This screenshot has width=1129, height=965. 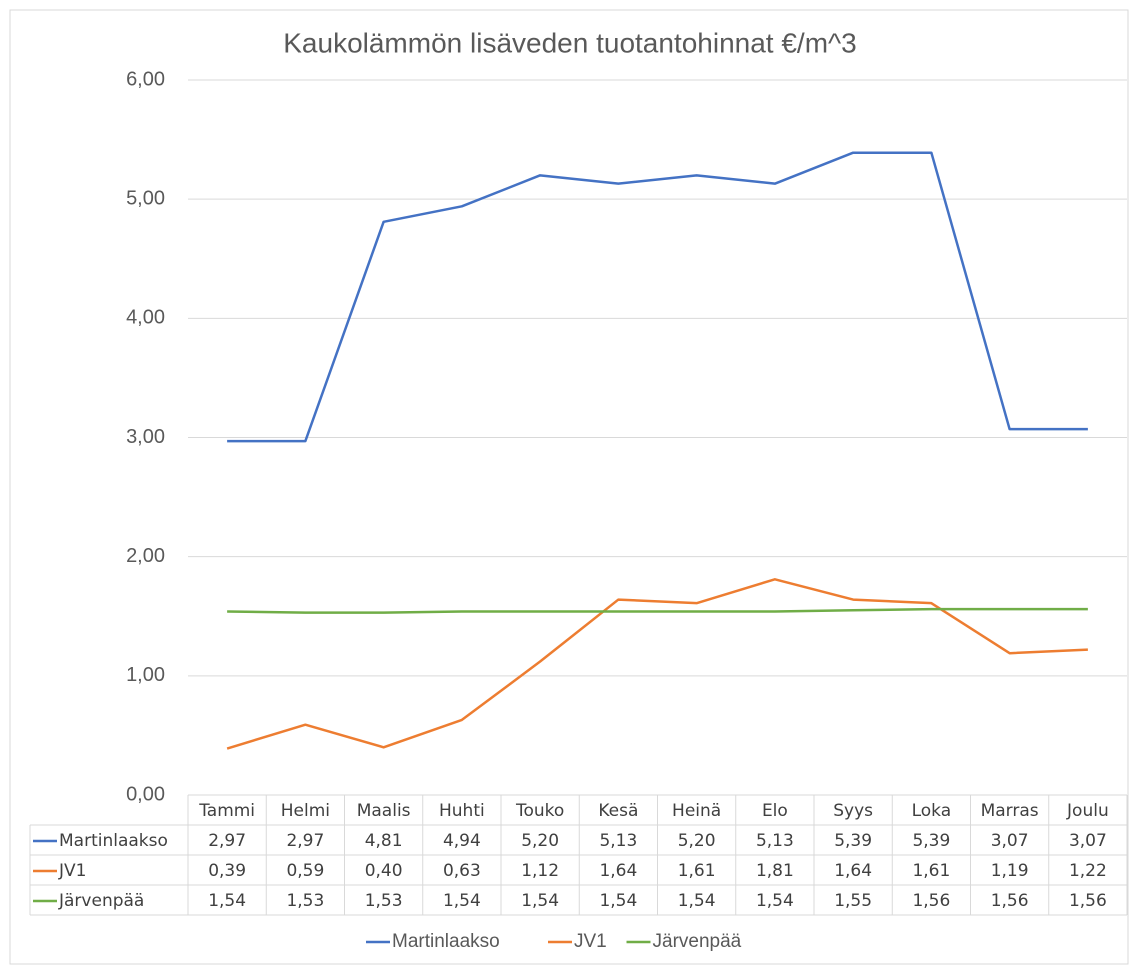 What do you see at coordinates (853, 901) in the screenshot?
I see `table-value: 1,55` at bounding box center [853, 901].